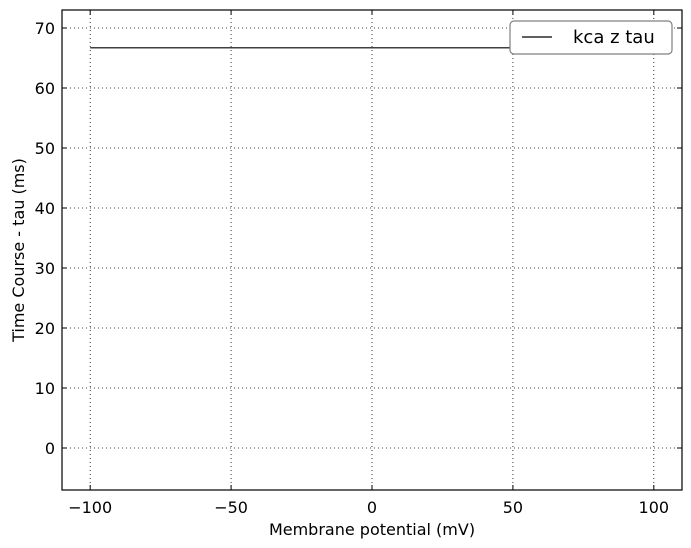 The image size is (691, 548). I want to click on x-axis-title: Membrane potential (mV), so click(372, 529).